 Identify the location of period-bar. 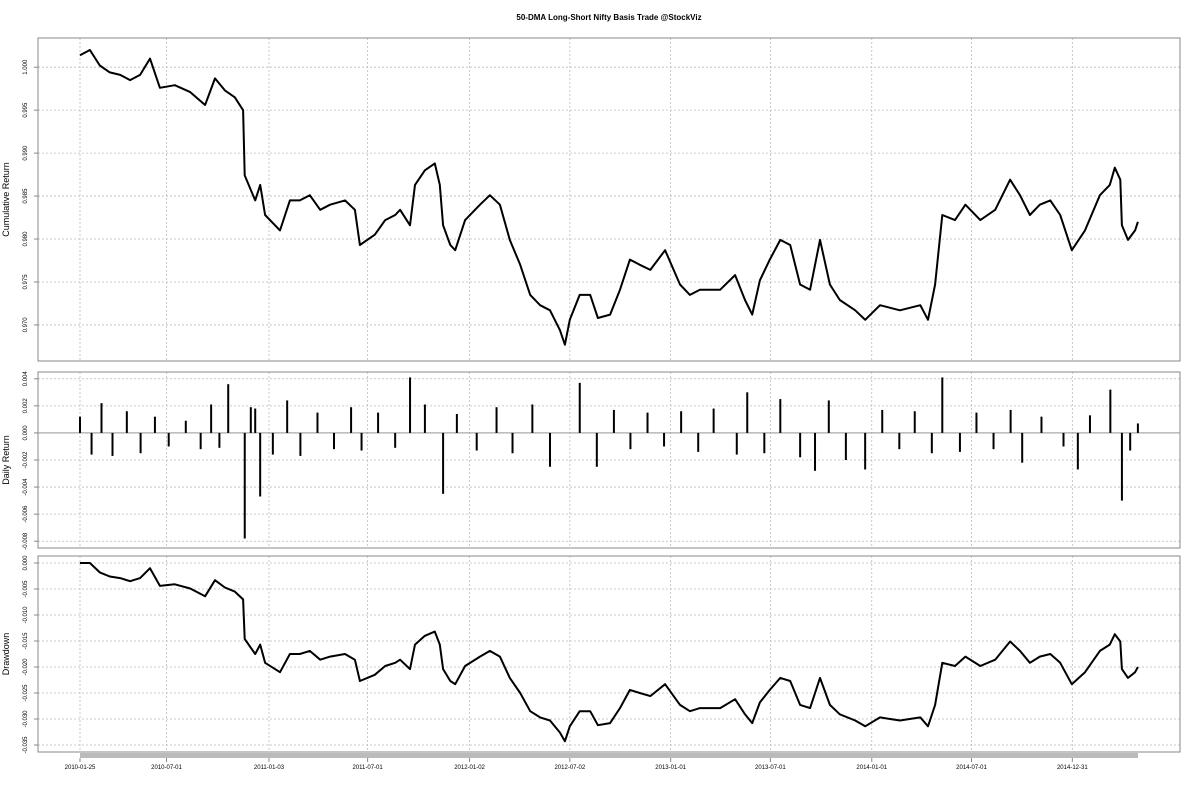
(609, 755).